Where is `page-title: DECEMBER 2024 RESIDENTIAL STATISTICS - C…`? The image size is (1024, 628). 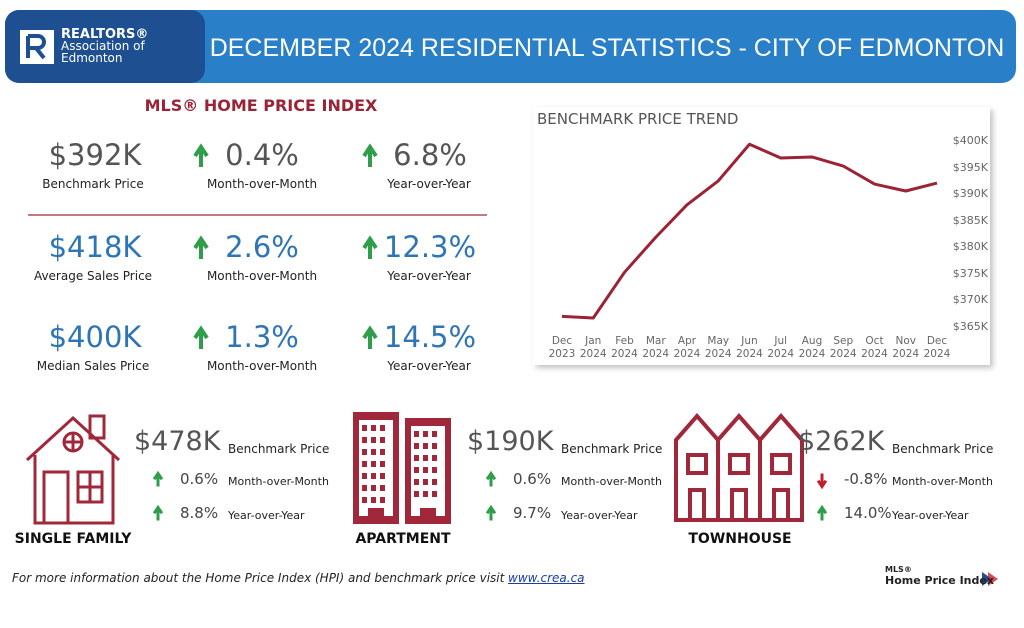
page-title: DECEMBER 2024 RESIDENTIAL STATISTICS - C… is located at coordinates (607, 48).